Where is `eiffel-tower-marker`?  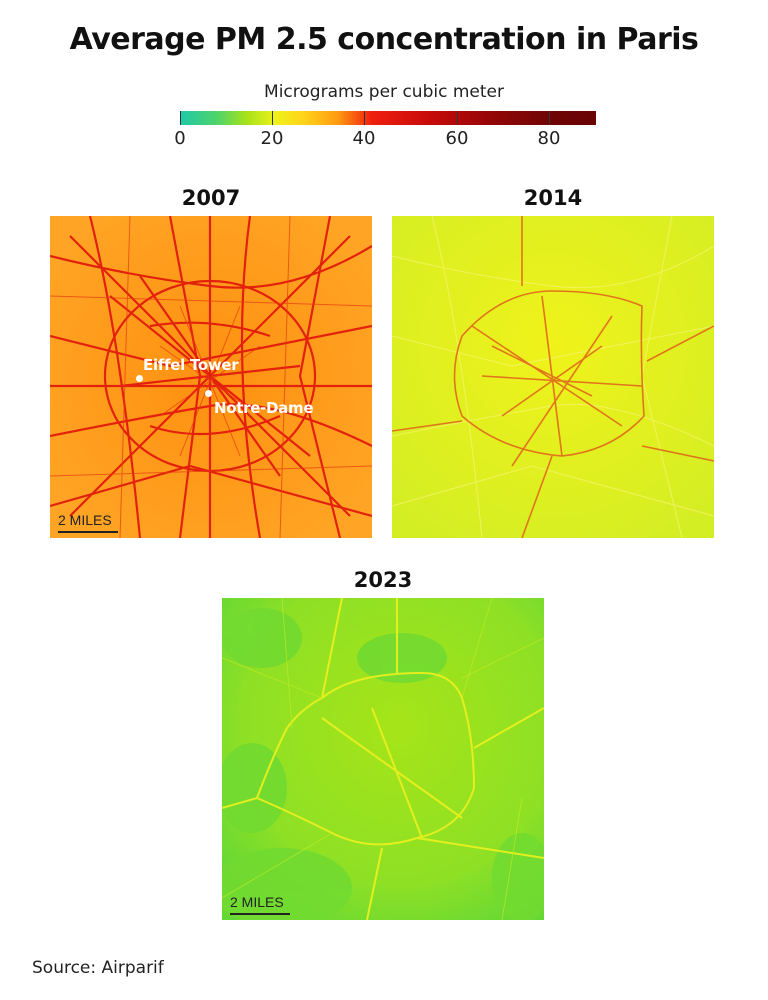
eiffel-tower-marker is located at coordinates (139, 378).